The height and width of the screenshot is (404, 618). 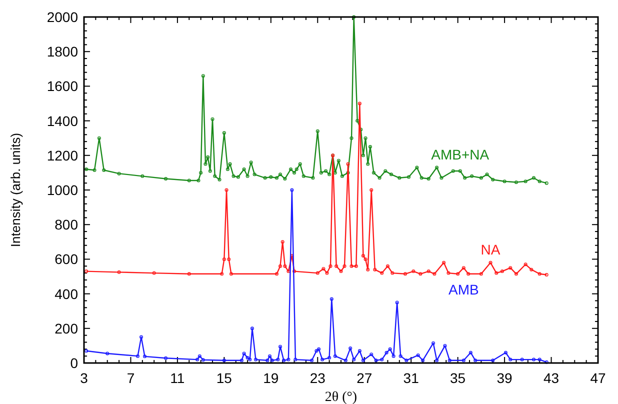 I want to click on series-label: AMB+NA, so click(x=460, y=154).